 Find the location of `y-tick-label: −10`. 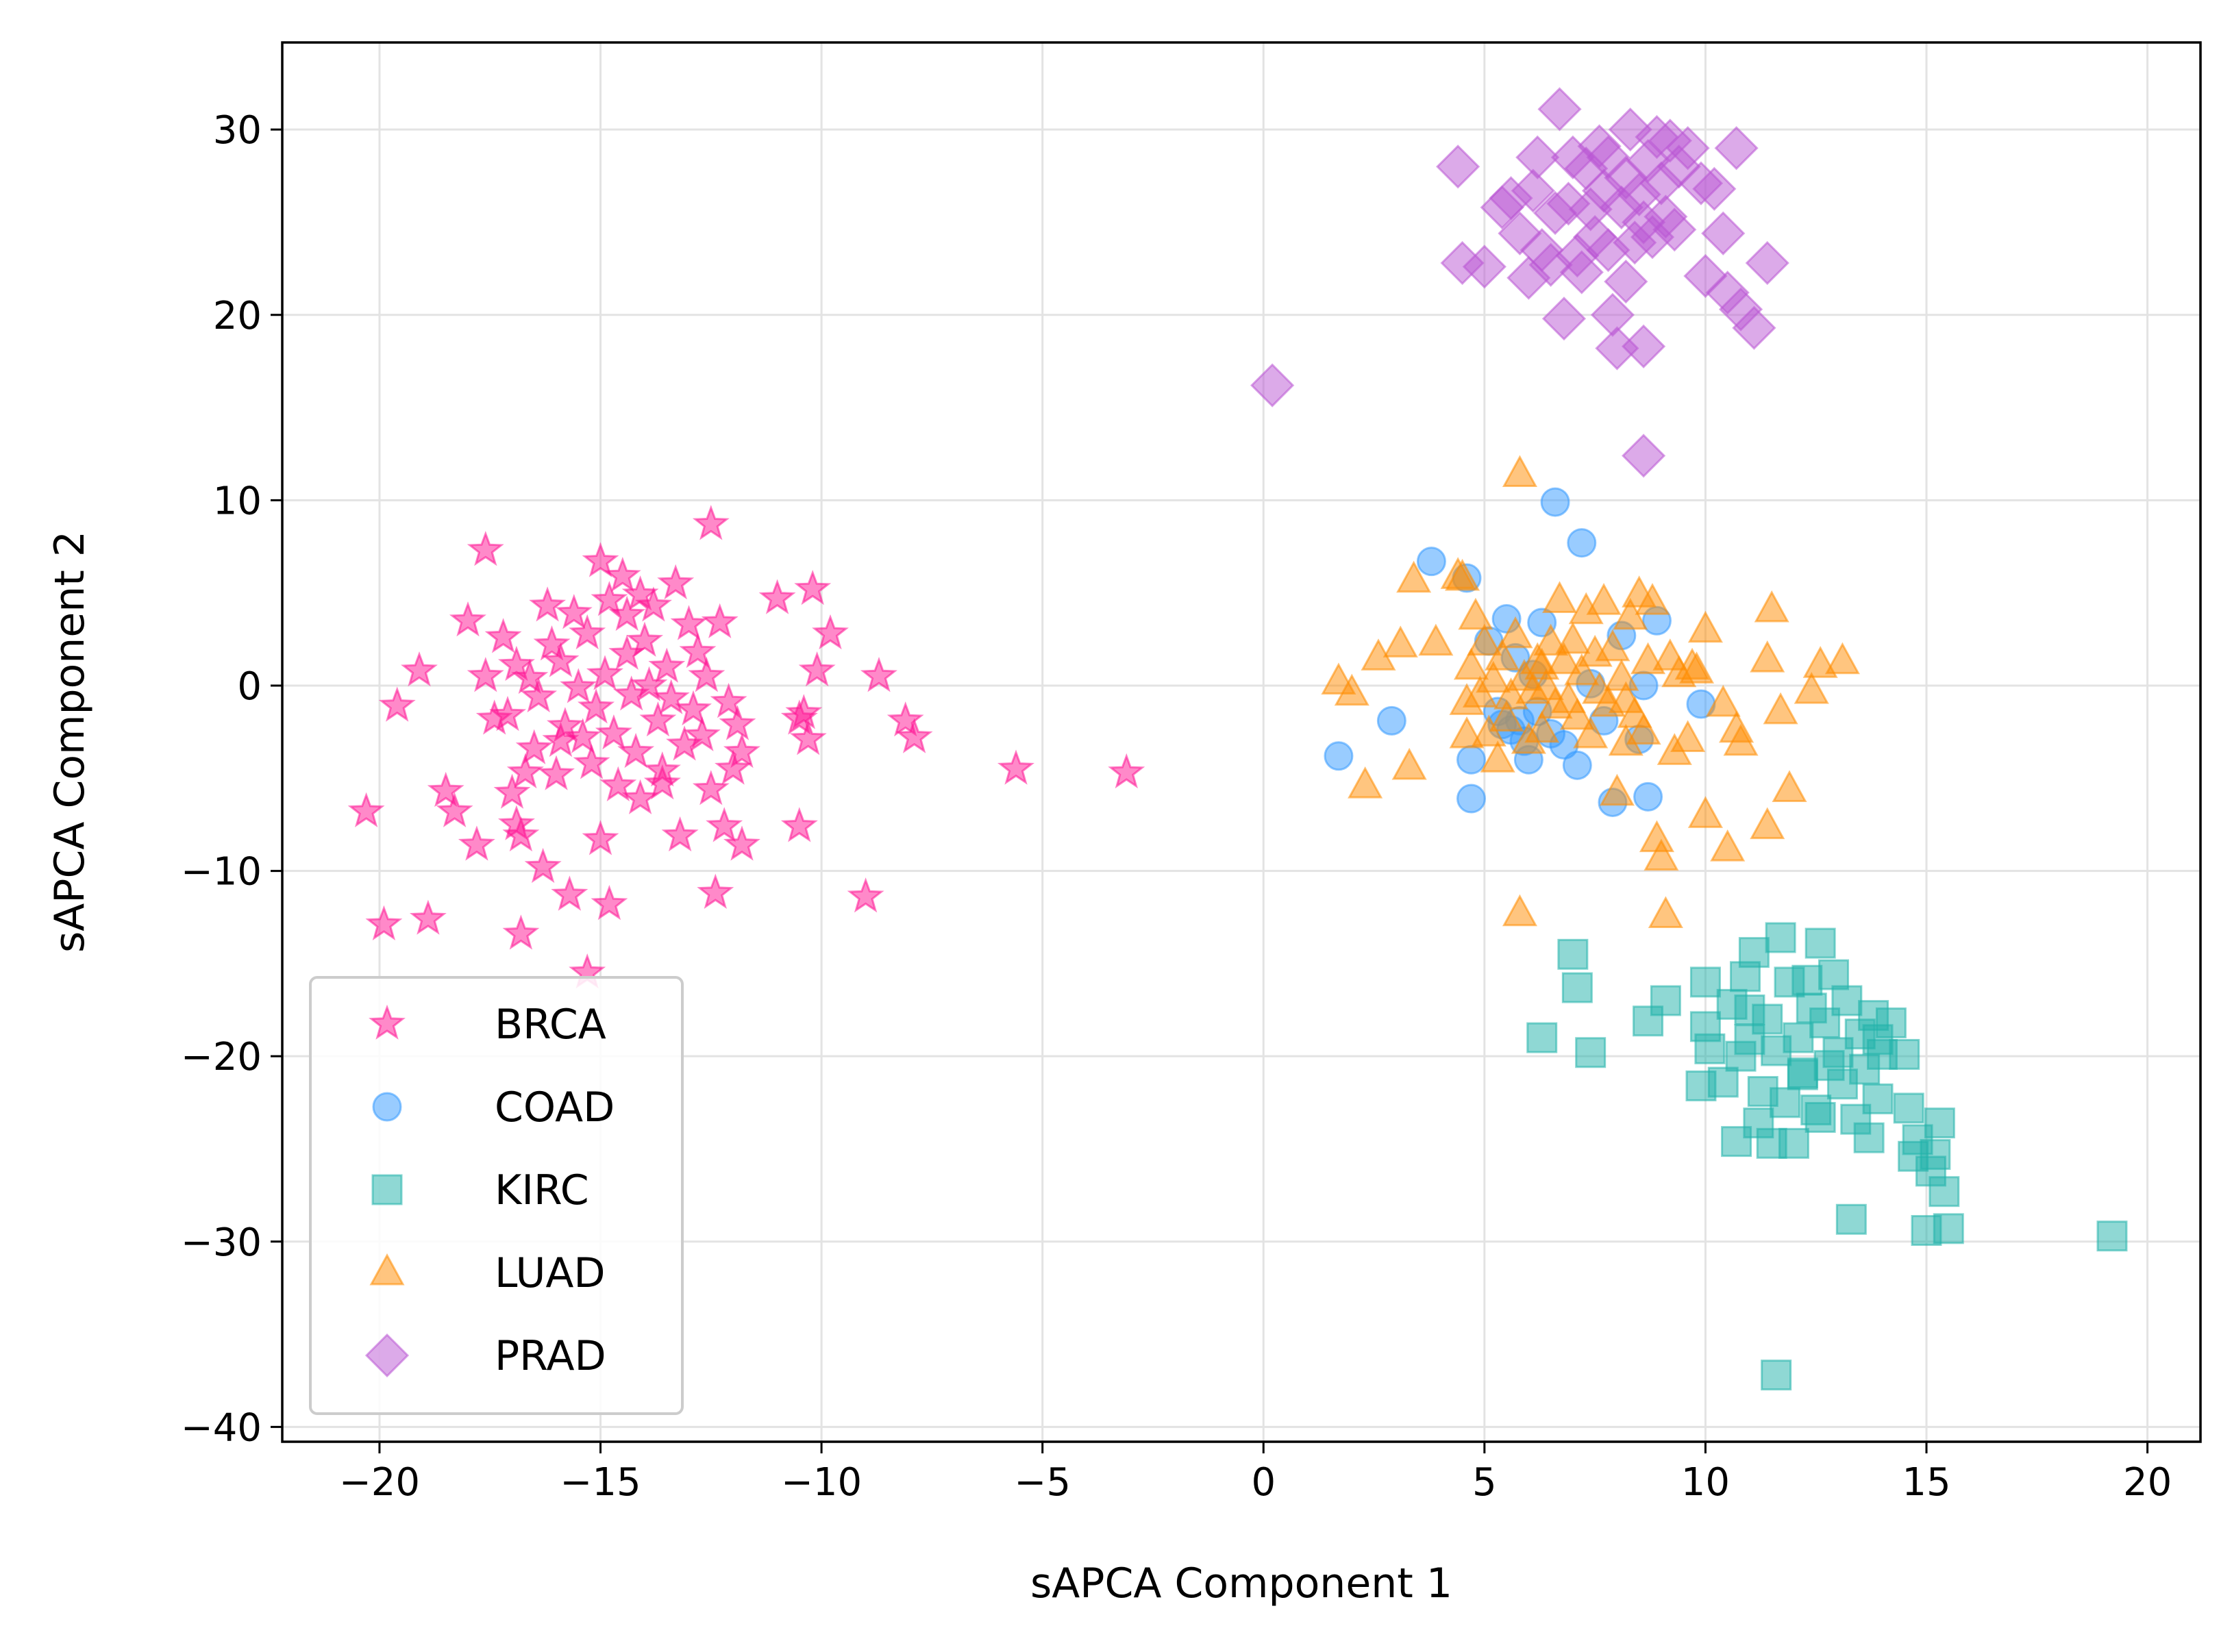

y-tick-label: −10 is located at coordinates (221, 872).